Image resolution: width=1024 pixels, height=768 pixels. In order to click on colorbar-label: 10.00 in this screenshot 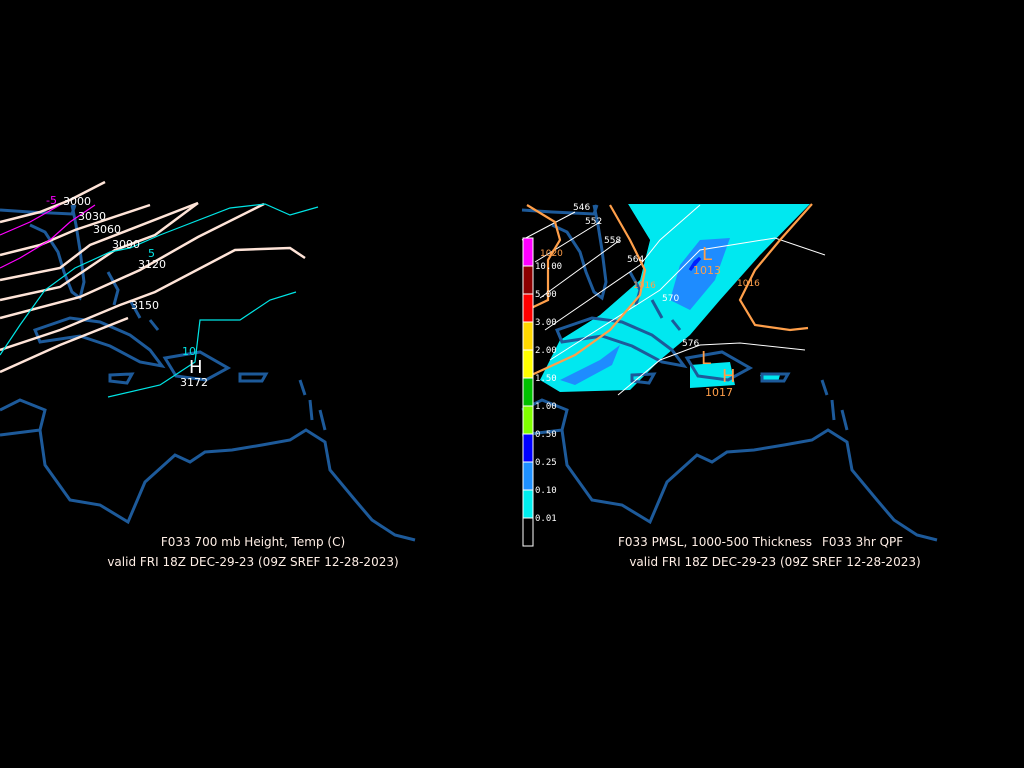, I will do `click(548, 267)`.